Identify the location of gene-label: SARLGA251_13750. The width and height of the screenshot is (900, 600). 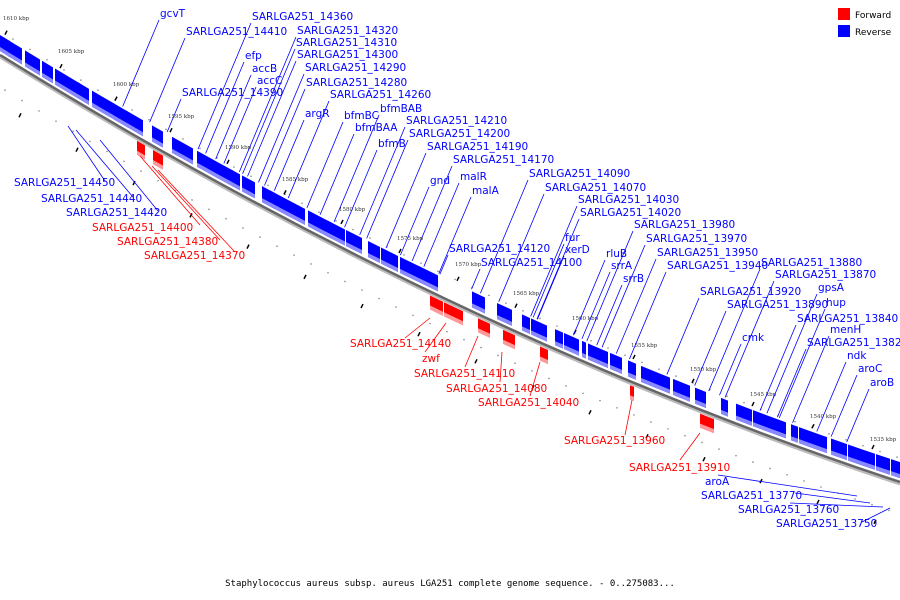
(826, 524).